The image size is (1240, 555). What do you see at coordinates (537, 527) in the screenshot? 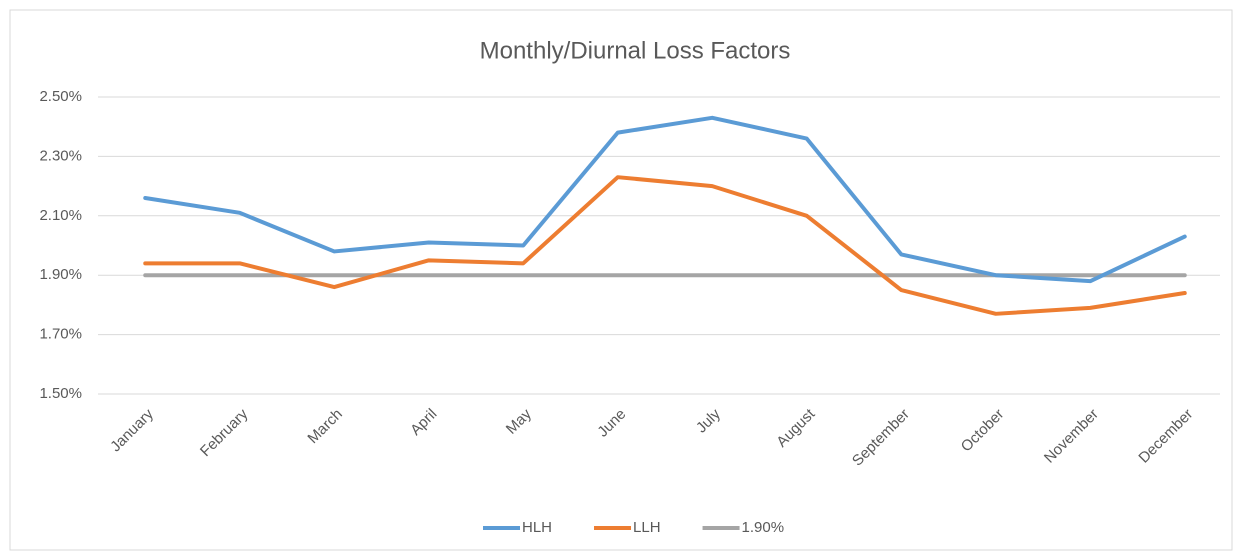
I see `legend-label: HLH` at bounding box center [537, 527].